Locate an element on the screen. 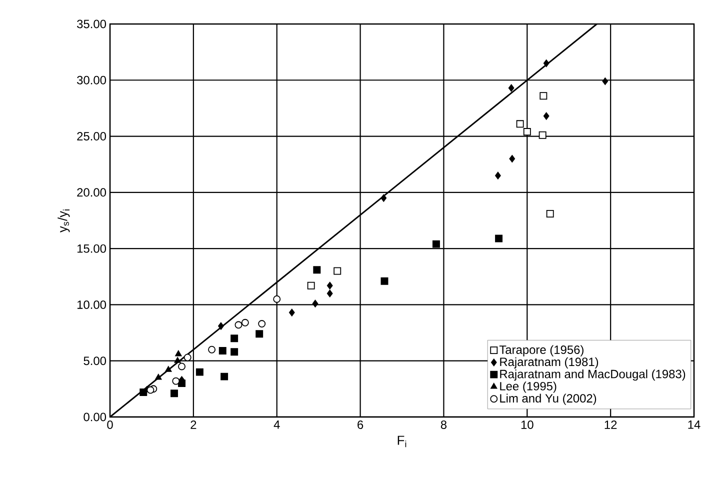  x-tick-label: 12 is located at coordinates (610, 424).